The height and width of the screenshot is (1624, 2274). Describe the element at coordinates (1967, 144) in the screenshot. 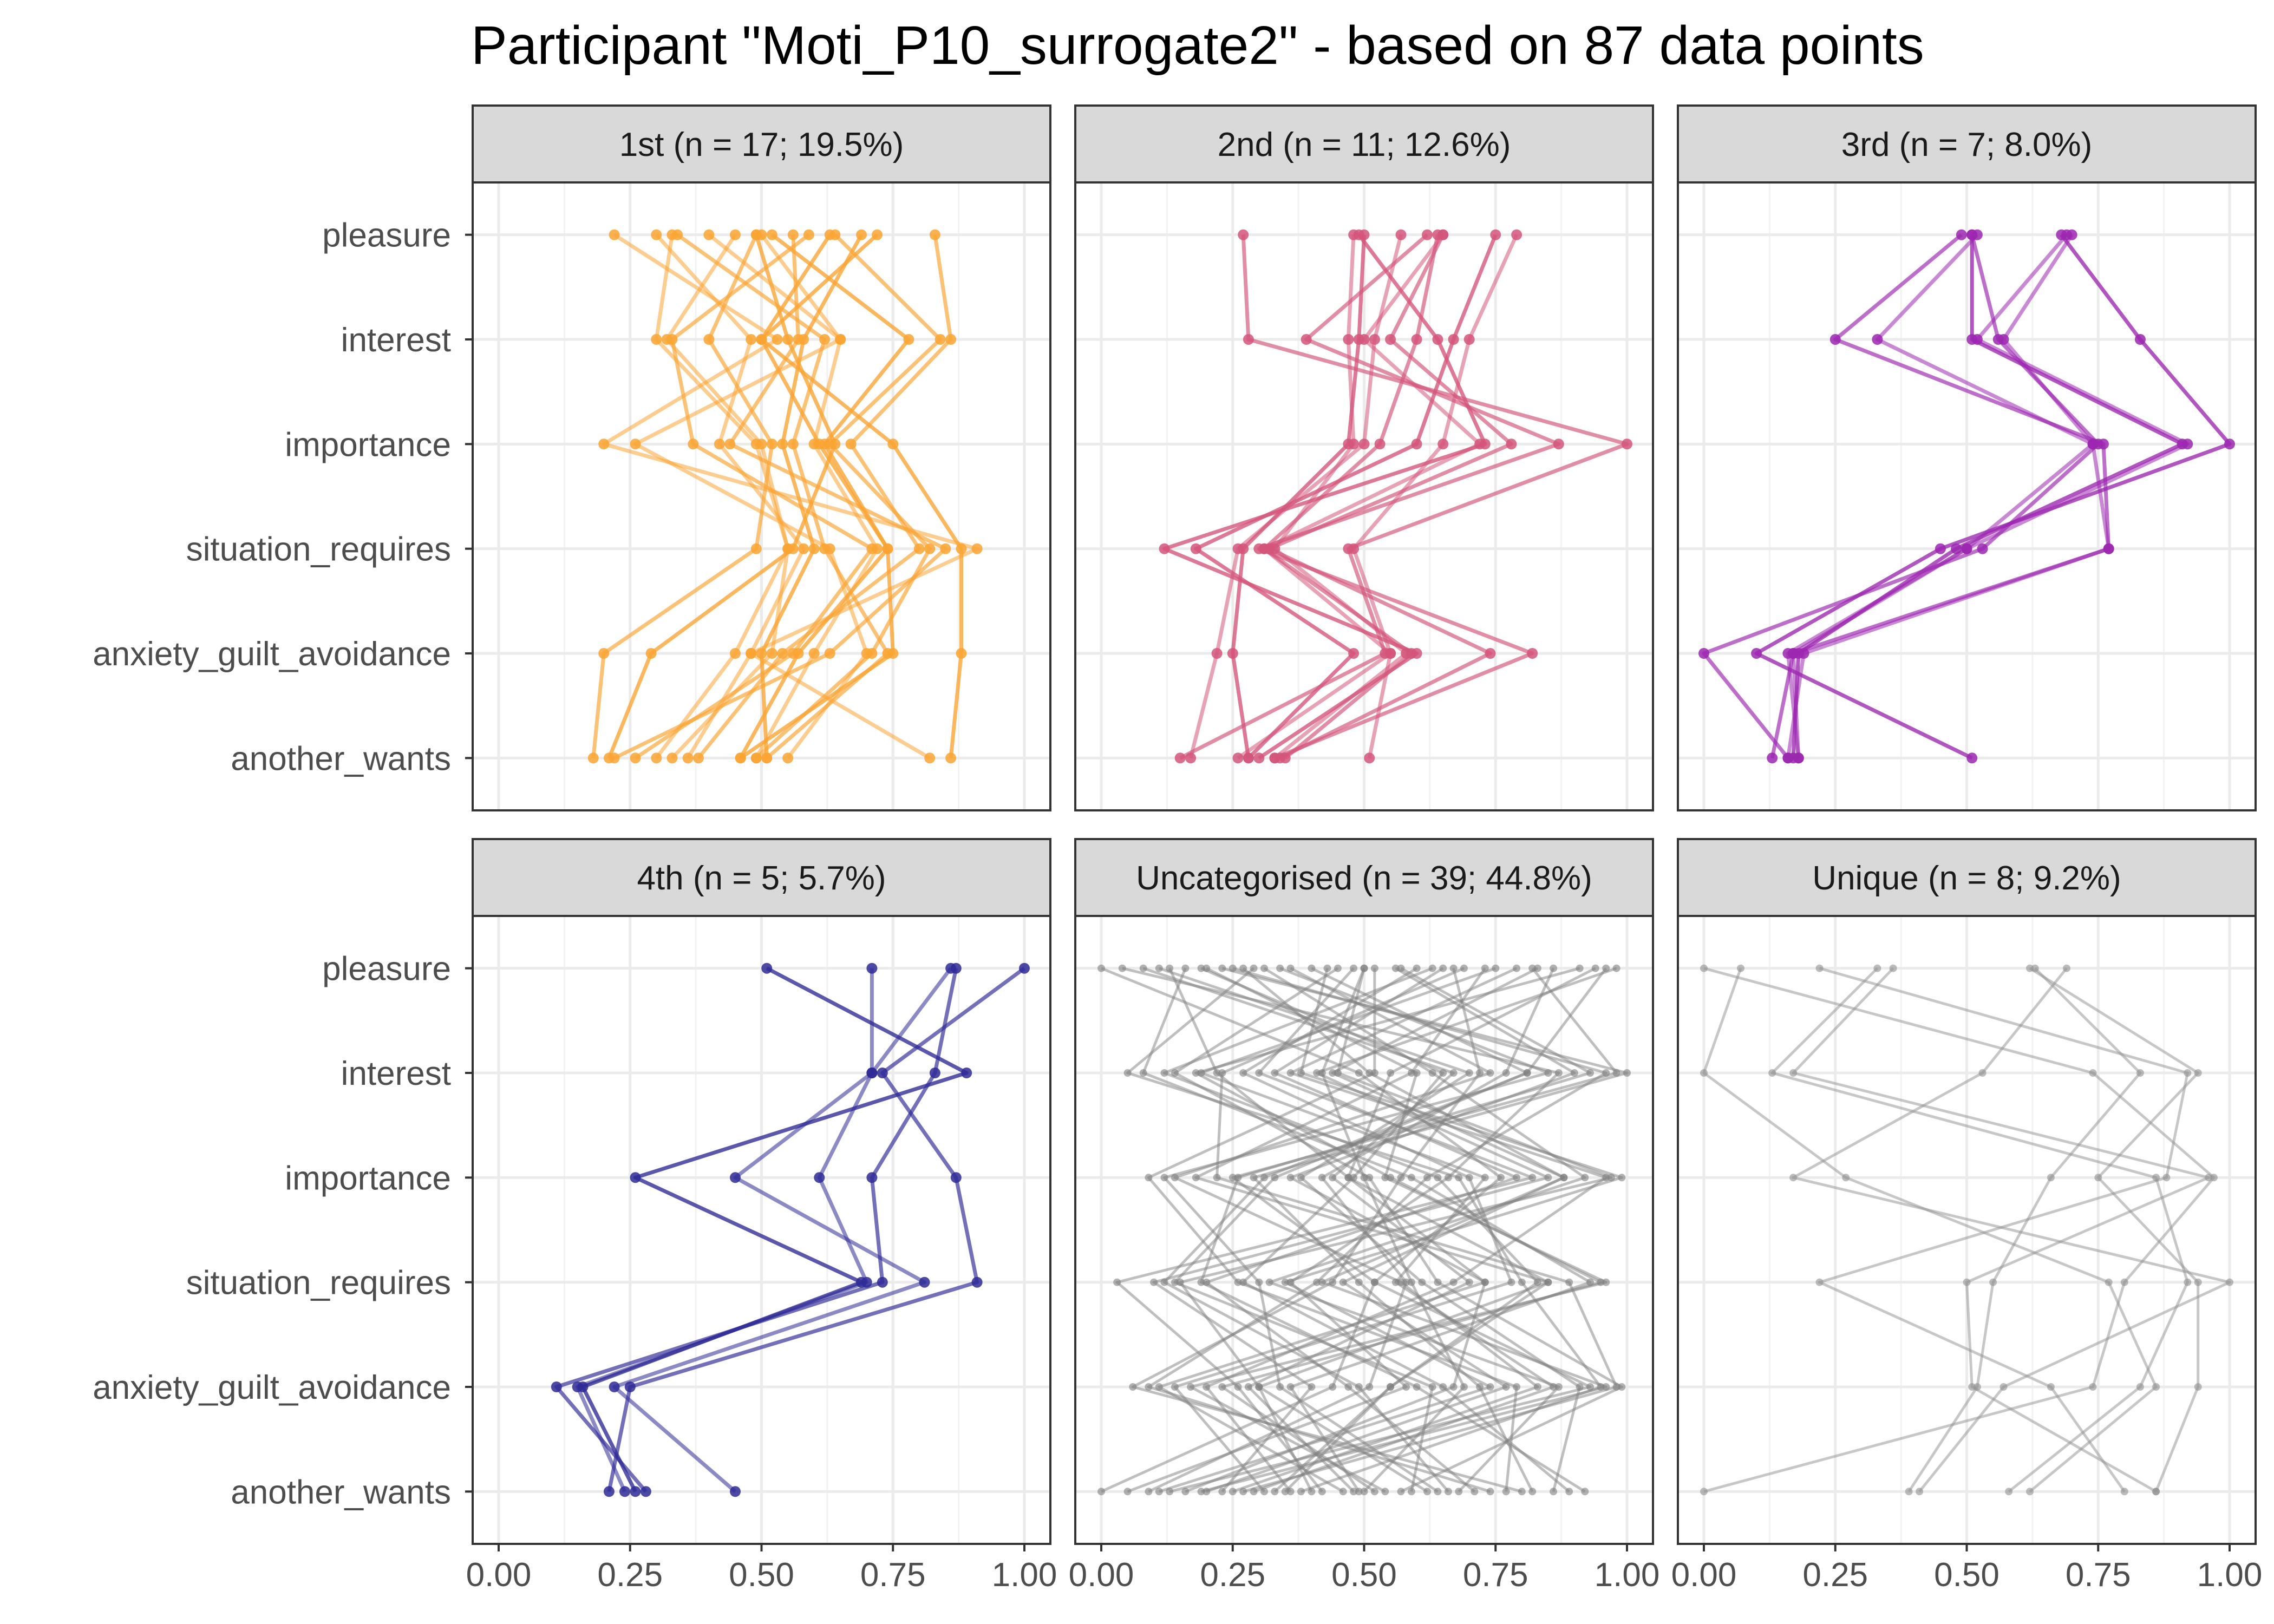

I see `strip-label: 3rd (n = 7; 8.0%)` at that location.